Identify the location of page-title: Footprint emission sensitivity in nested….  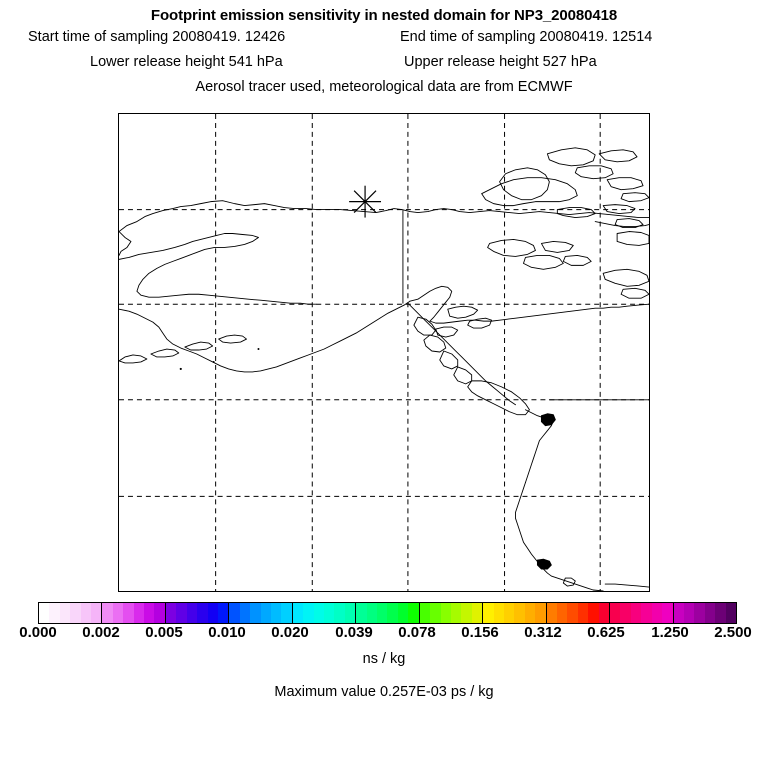
(384, 15).